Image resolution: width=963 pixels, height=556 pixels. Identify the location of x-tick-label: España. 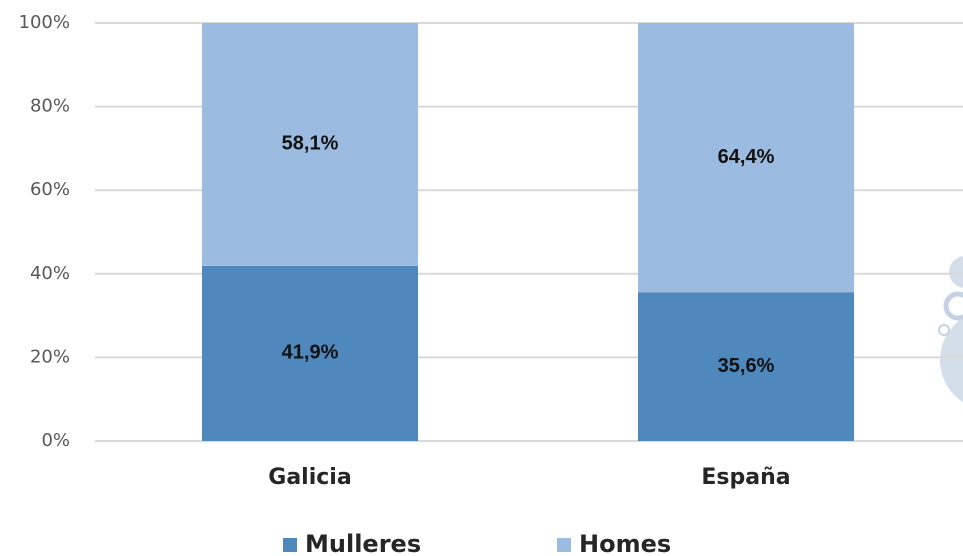
(745, 477).